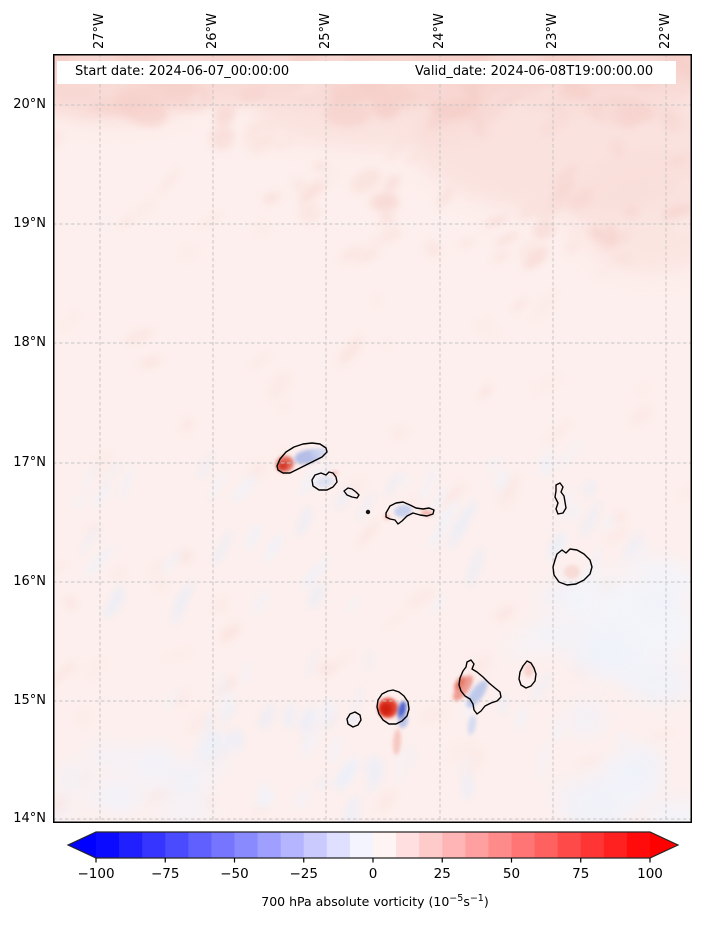 The width and height of the screenshot is (703, 936). Describe the element at coordinates (29, 581) in the screenshot. I see `lat-tick-label: 16°N` at that location.